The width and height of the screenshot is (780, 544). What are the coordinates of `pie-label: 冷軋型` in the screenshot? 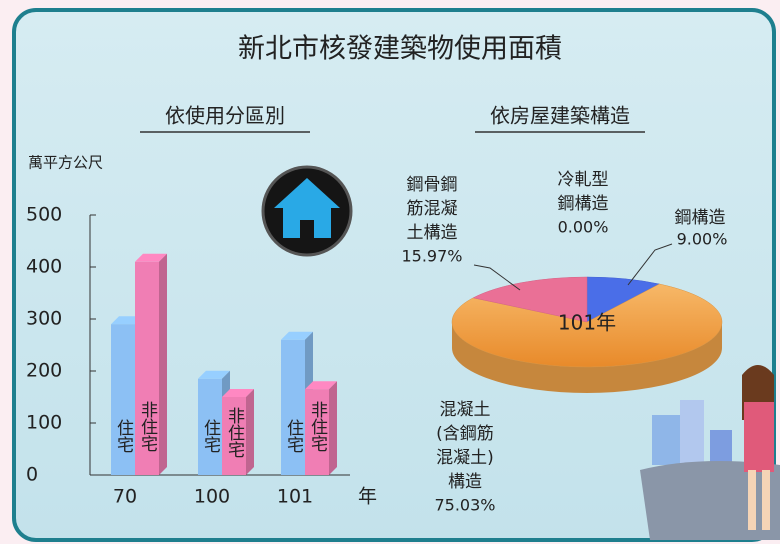 It's located at (583, 180).